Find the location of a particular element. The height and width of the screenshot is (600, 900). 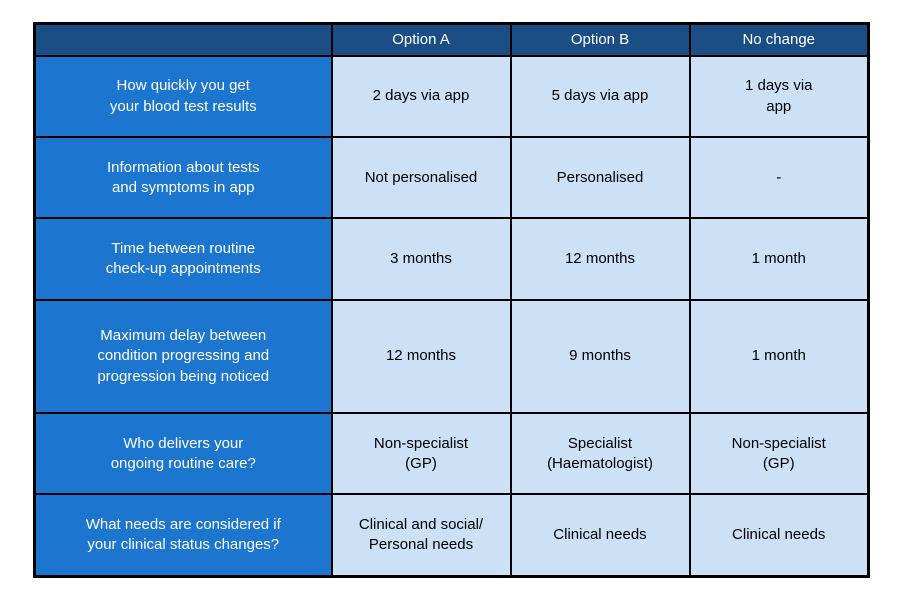

cell-option-b: Clinical needs is located at coordinates (600, 535).